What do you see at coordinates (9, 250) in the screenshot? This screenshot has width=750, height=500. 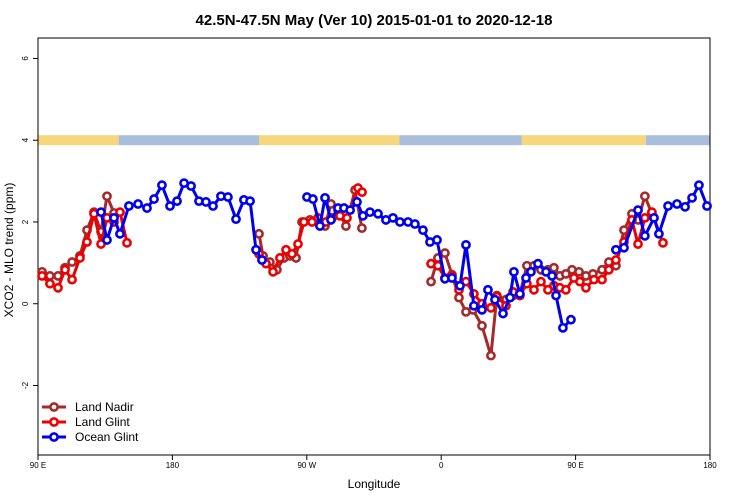 I see `y-axis-label: XCO2 - MLO trend (ppm)` at bounding box center [9, 250].